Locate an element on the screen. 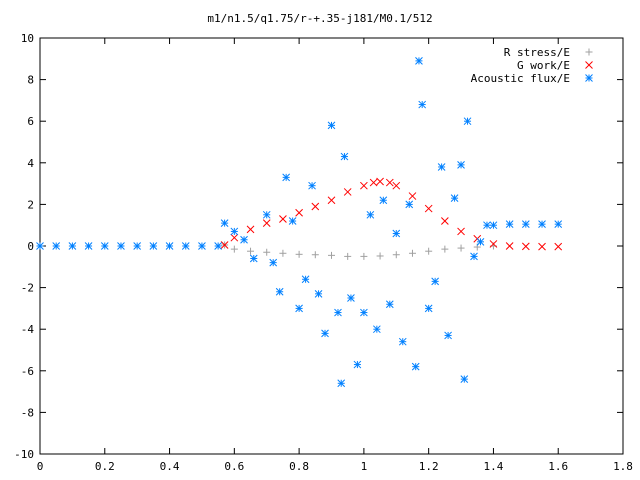 Image resolution: width=640 pixels, height=480 pixels. legend-marker is located at coordinates (589, 52).